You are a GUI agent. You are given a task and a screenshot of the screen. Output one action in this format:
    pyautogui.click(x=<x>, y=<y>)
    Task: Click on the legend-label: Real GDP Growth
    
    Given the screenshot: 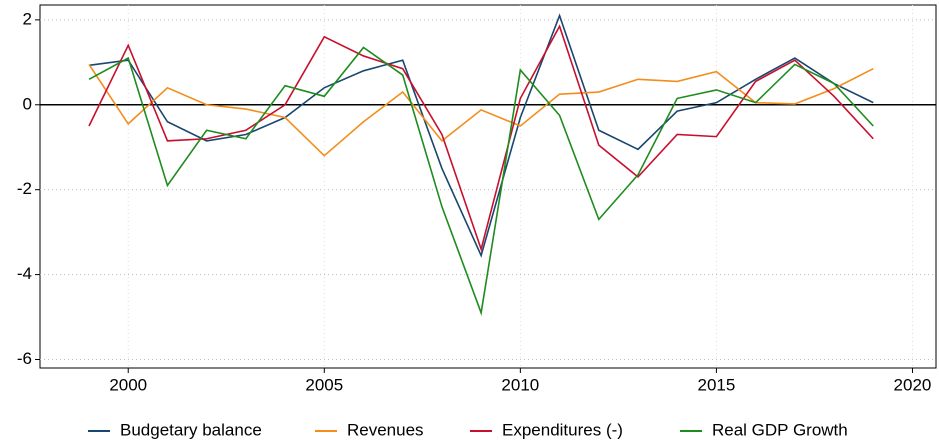 What is the action you would take?
    pyautogui.click(x=780, y=429)
    